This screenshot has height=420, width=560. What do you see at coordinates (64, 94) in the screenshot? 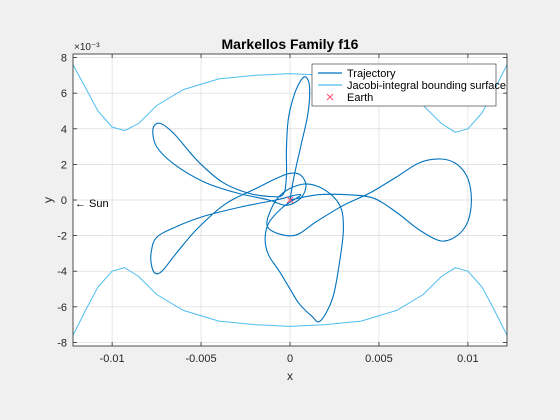
I see `y-tick-label: 6` at bounding box center [64, 94].